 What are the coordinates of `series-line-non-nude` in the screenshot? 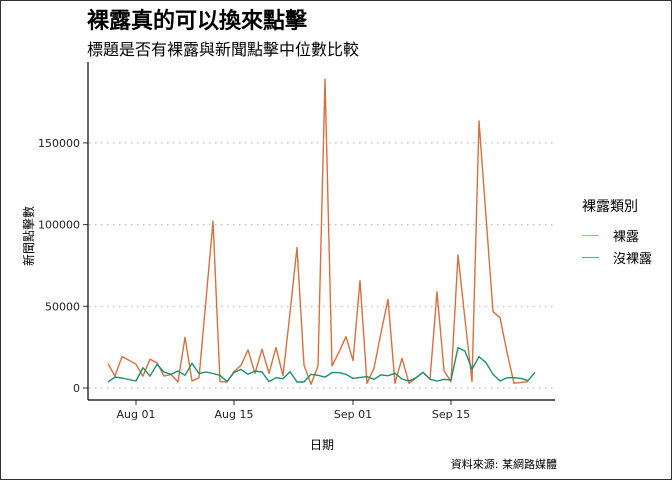 It's located at (321, 364).